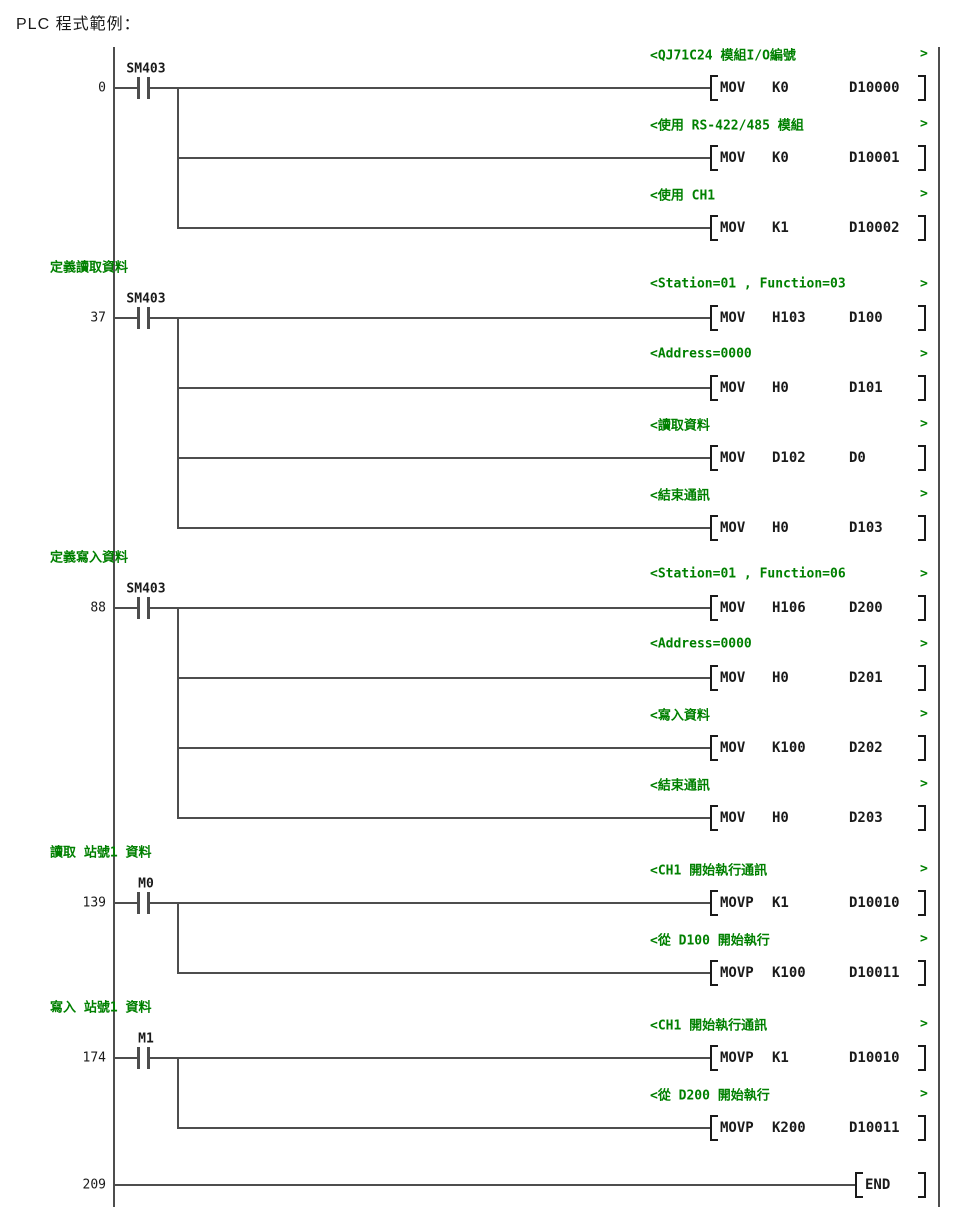 This screenshot has width=970, height=1231. I want to click on rung-comment: <使用 RS-422/485 模組, so click(727, 126).